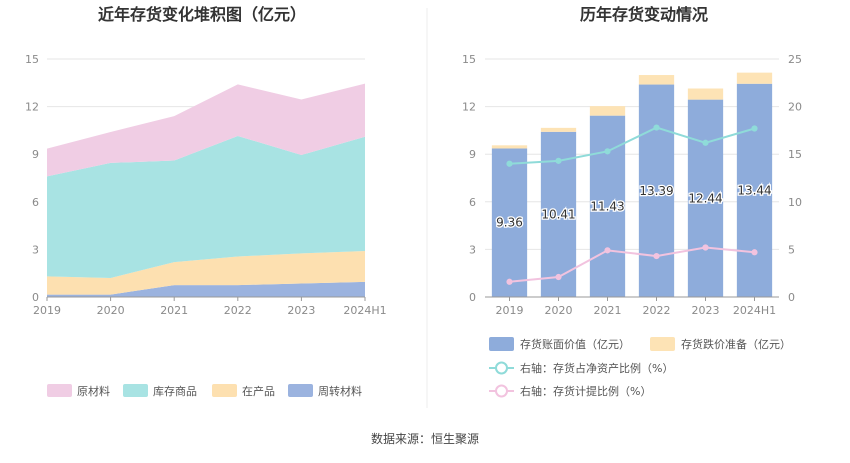 Image resolution: width=850 pixels, height=463 pixels. I want to click on legend-item-原材料: 原材料, so click(78, 391).